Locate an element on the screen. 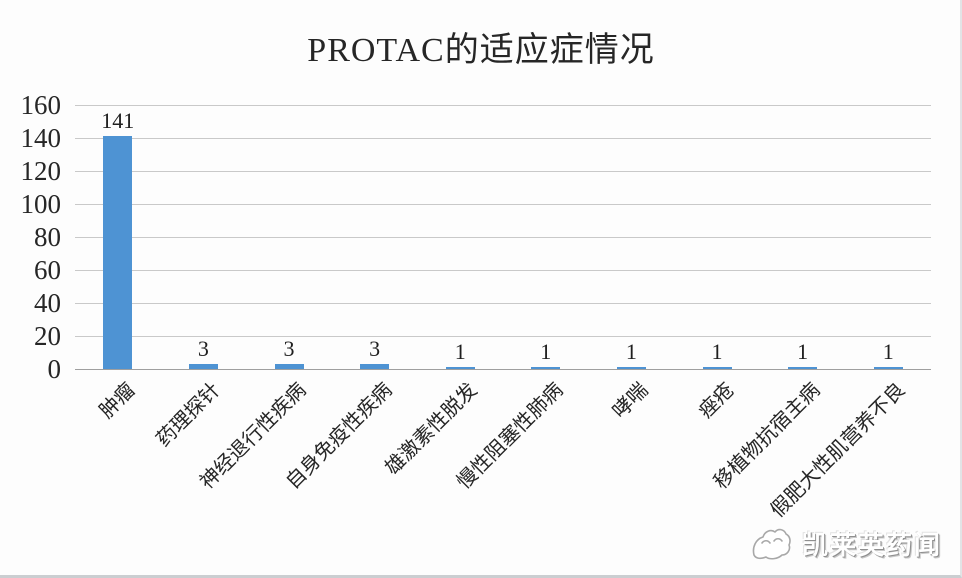 The height and width of the screenshot is (578, 962). x-axis-line is located at coordinates (503, 369).